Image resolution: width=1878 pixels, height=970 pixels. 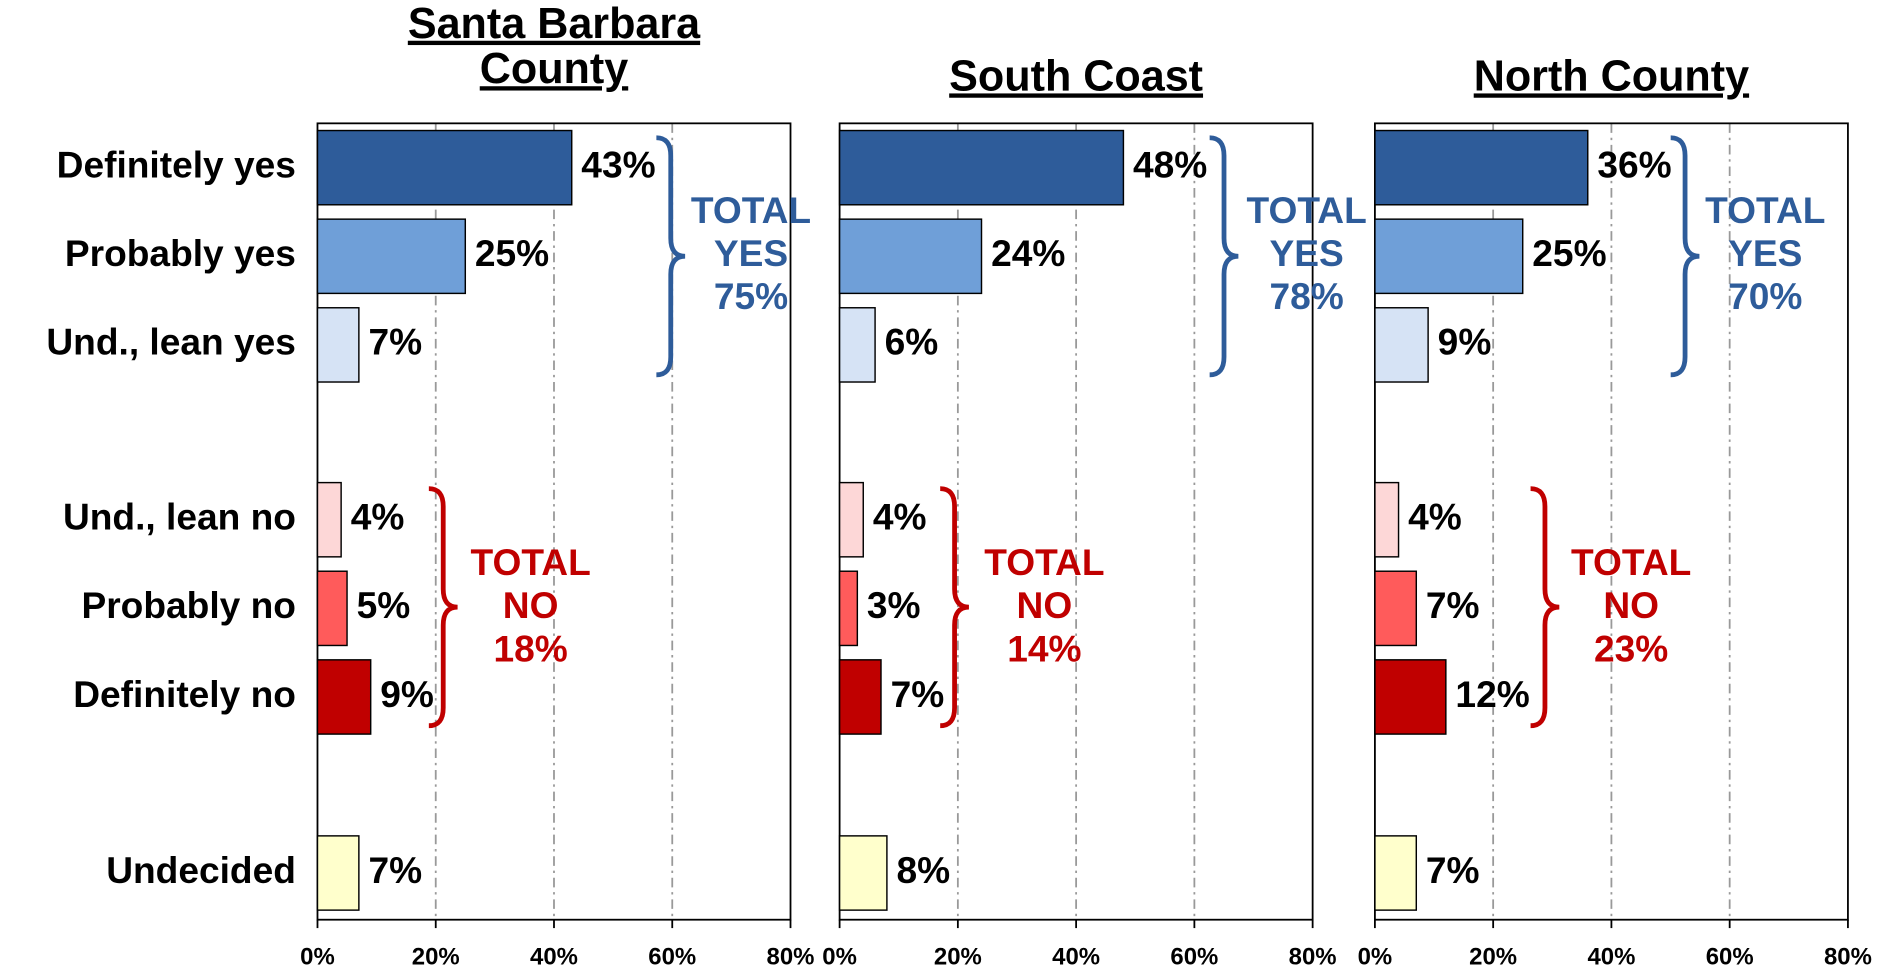 What do you see at coordinates (554, 69) in the screenshot?
I see `chart-title: County` at bounding box center [554, 69].